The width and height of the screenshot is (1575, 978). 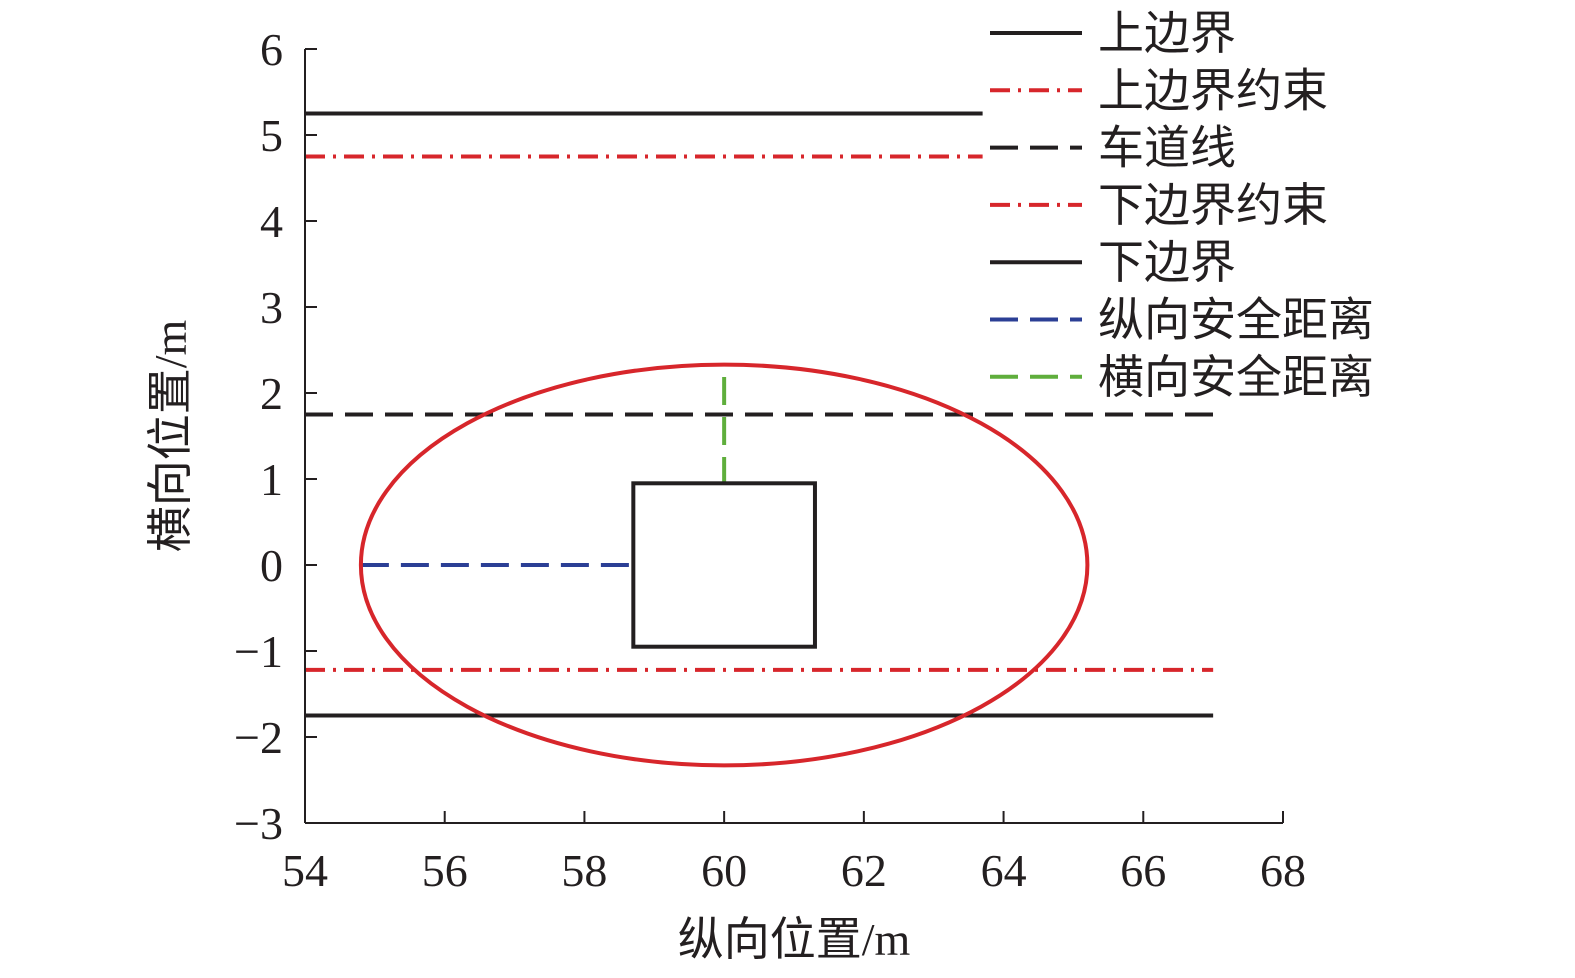 What do you see at coordinates (1004, 870) in the screenshot?
I see `x-tick-label: 64` at bounding box center [1004, 870].